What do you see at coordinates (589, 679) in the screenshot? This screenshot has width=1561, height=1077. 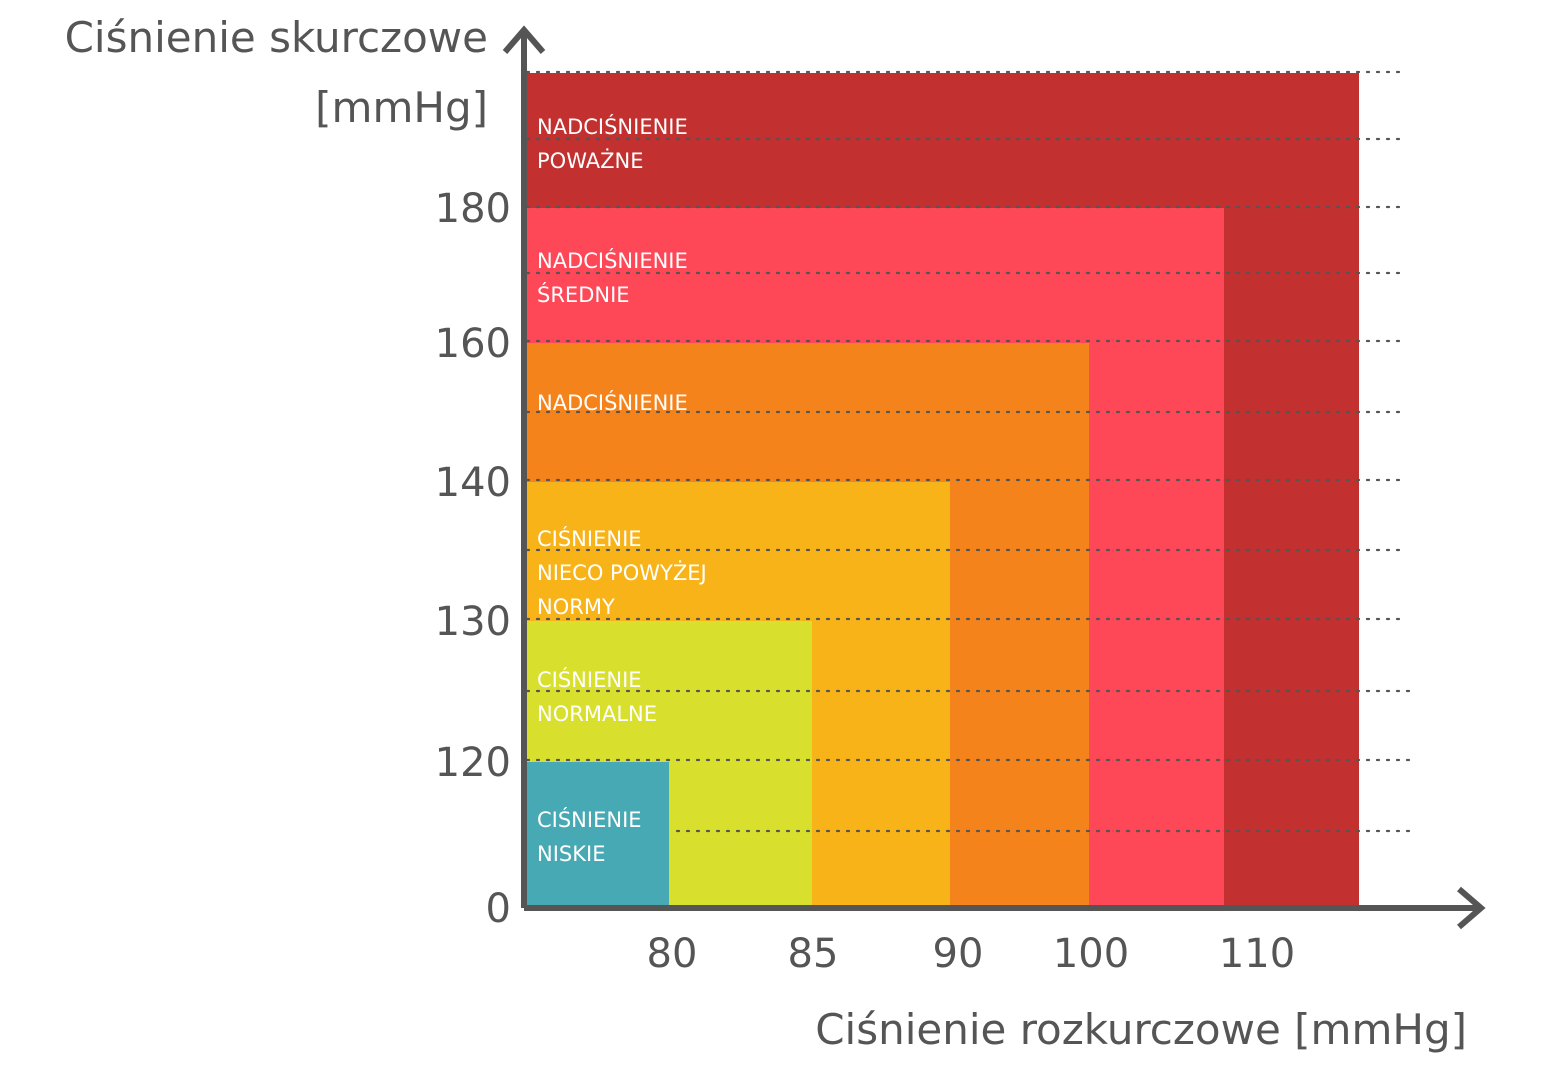 I see `zone-label-normal-line-1: CIŚNIENIE` at bounding box center [589, 679].